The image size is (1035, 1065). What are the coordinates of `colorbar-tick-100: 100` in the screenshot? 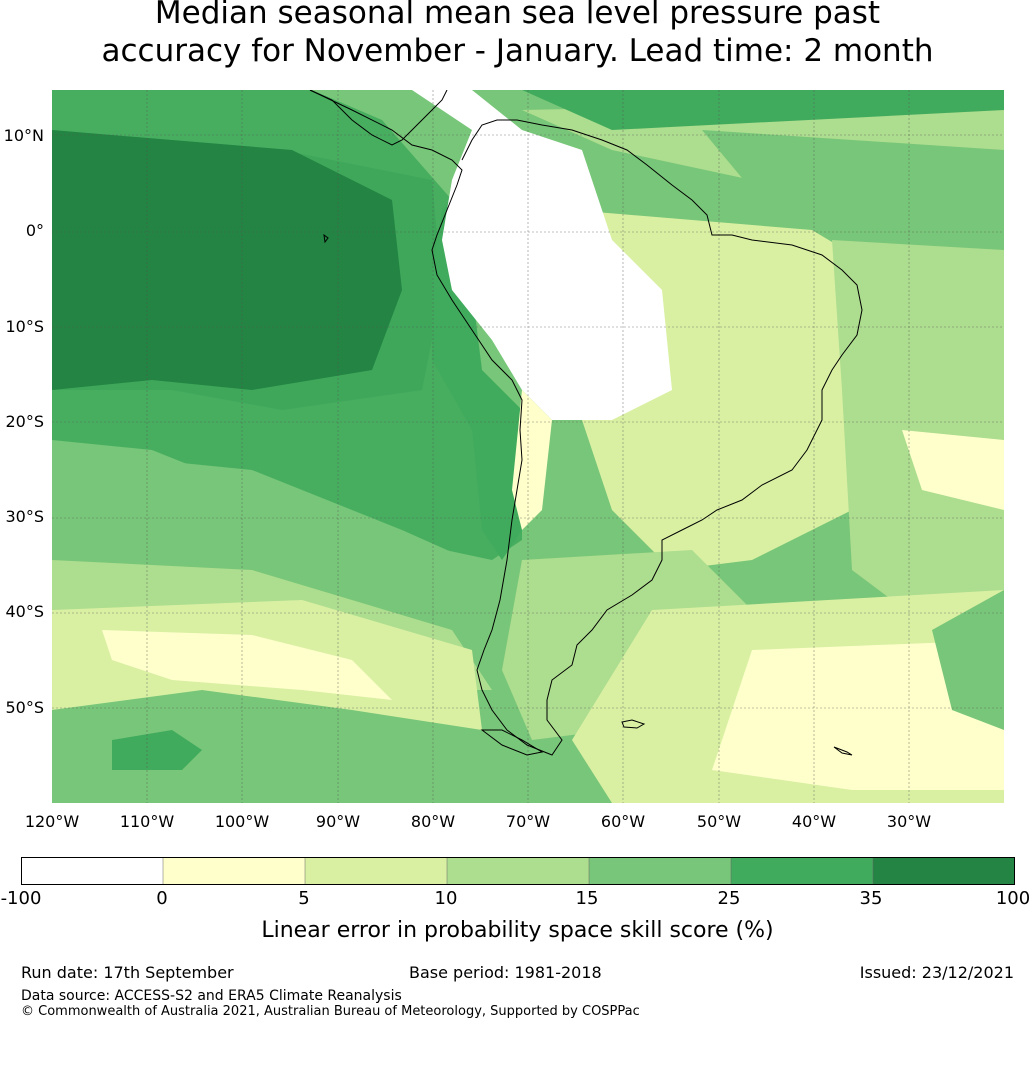 It's located at (1013, 898).